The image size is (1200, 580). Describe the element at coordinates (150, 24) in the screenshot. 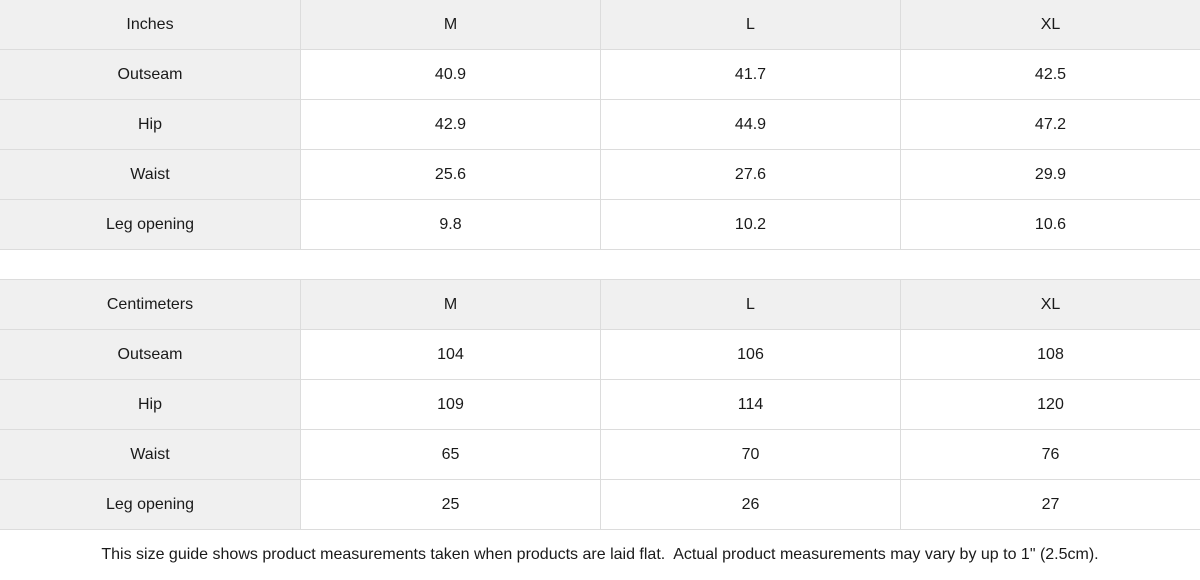

I see `unit-header-cell: Inches` at that location.